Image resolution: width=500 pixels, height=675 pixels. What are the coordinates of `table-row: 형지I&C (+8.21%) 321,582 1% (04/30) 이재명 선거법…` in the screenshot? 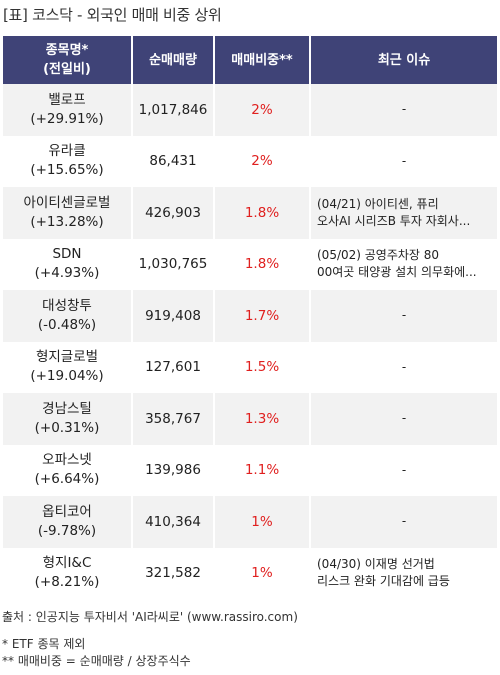 It's located at (250, 573).